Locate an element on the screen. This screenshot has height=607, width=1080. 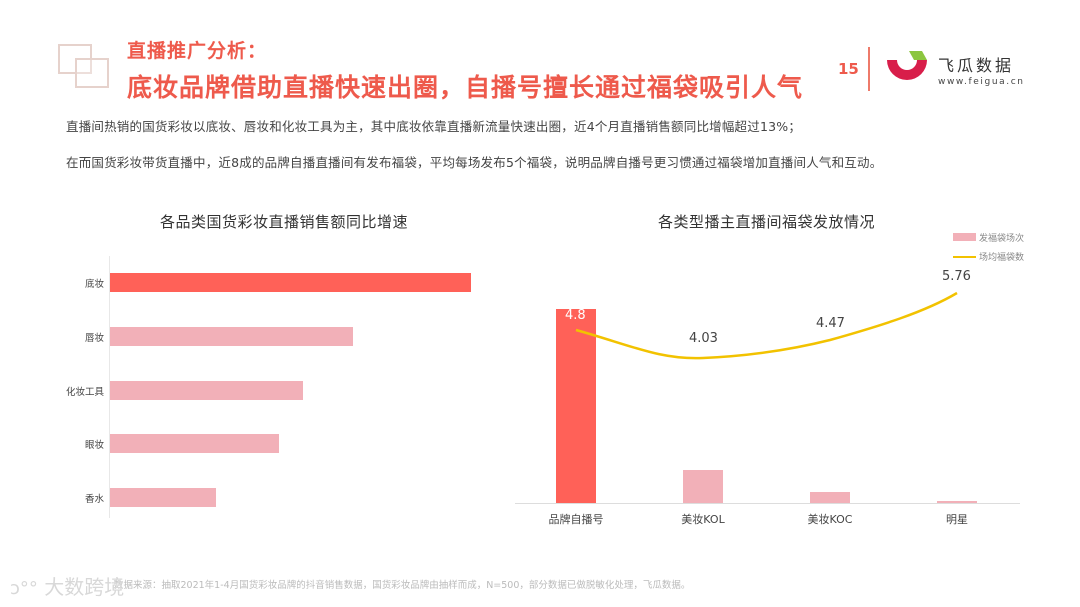
legend-line-label: 场均福袋数 is located at coordinates (1002, 258).